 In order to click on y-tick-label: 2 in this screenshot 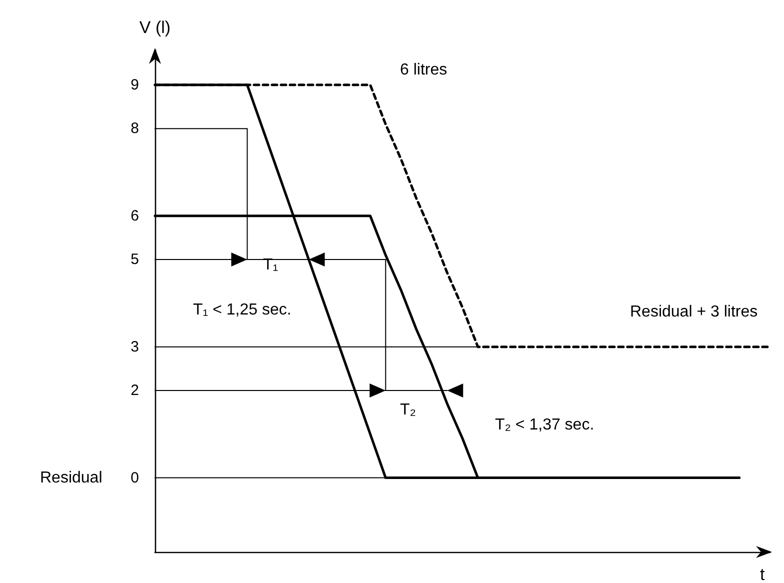, I will do `click(134, 390)`.